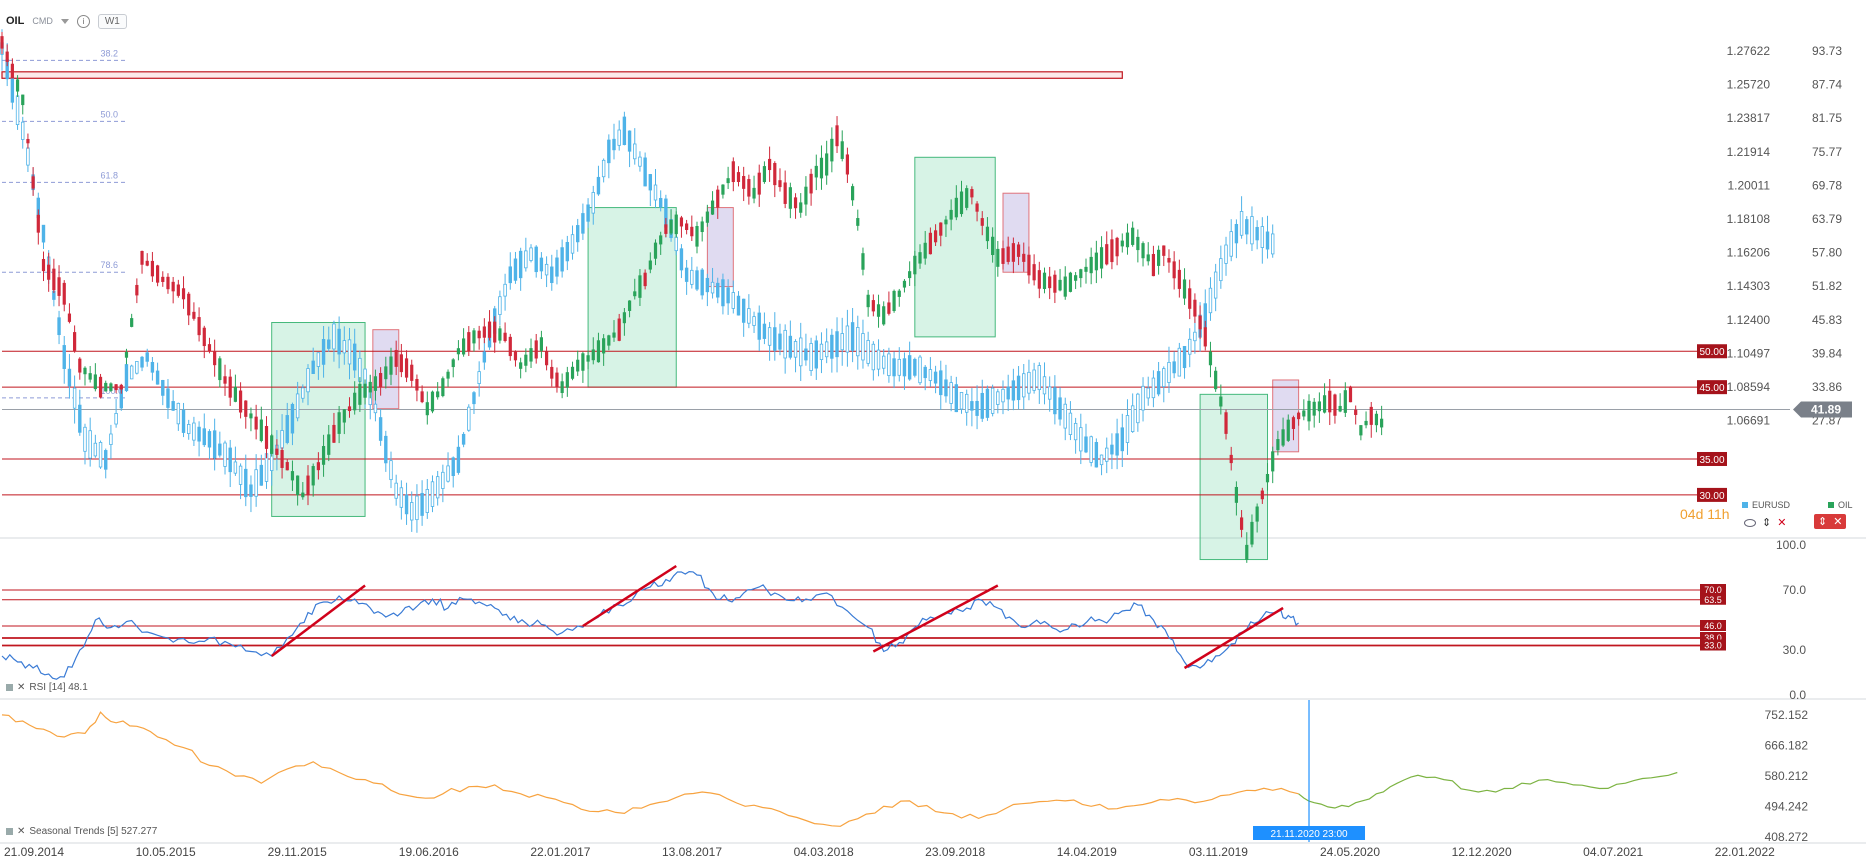 Image resolution: width=1866 pixels, height=865 pixels. I want to click on rsi-trend-line, so click(629, 596).